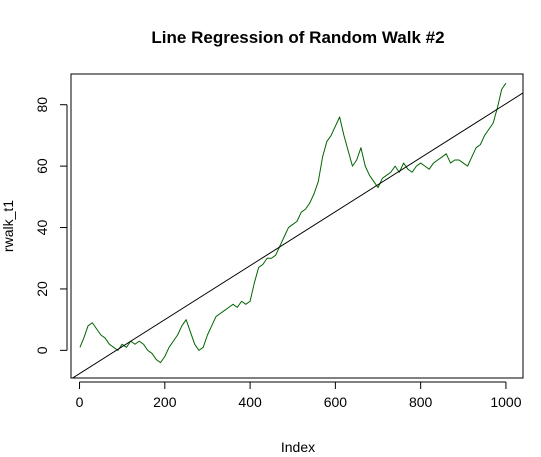 The height and width of the screenshot is (457, 541). What do you see at coordinates (51, 225) in the screenshot?
I see `y-axis: 0 20 40 60 80` at bounding box center [51, 225].